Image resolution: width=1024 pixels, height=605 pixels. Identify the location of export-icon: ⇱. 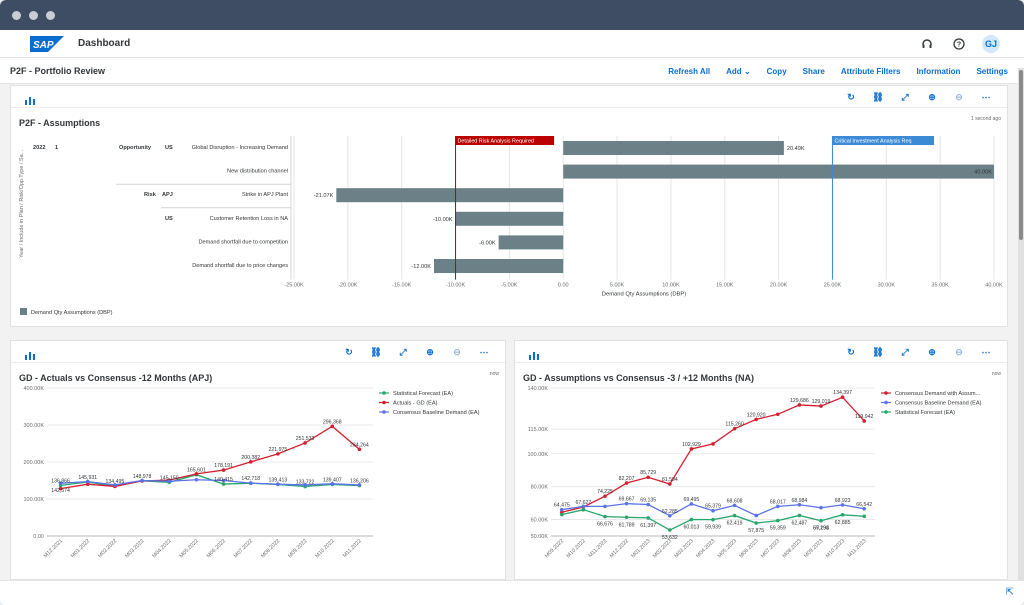
(1009, 592).